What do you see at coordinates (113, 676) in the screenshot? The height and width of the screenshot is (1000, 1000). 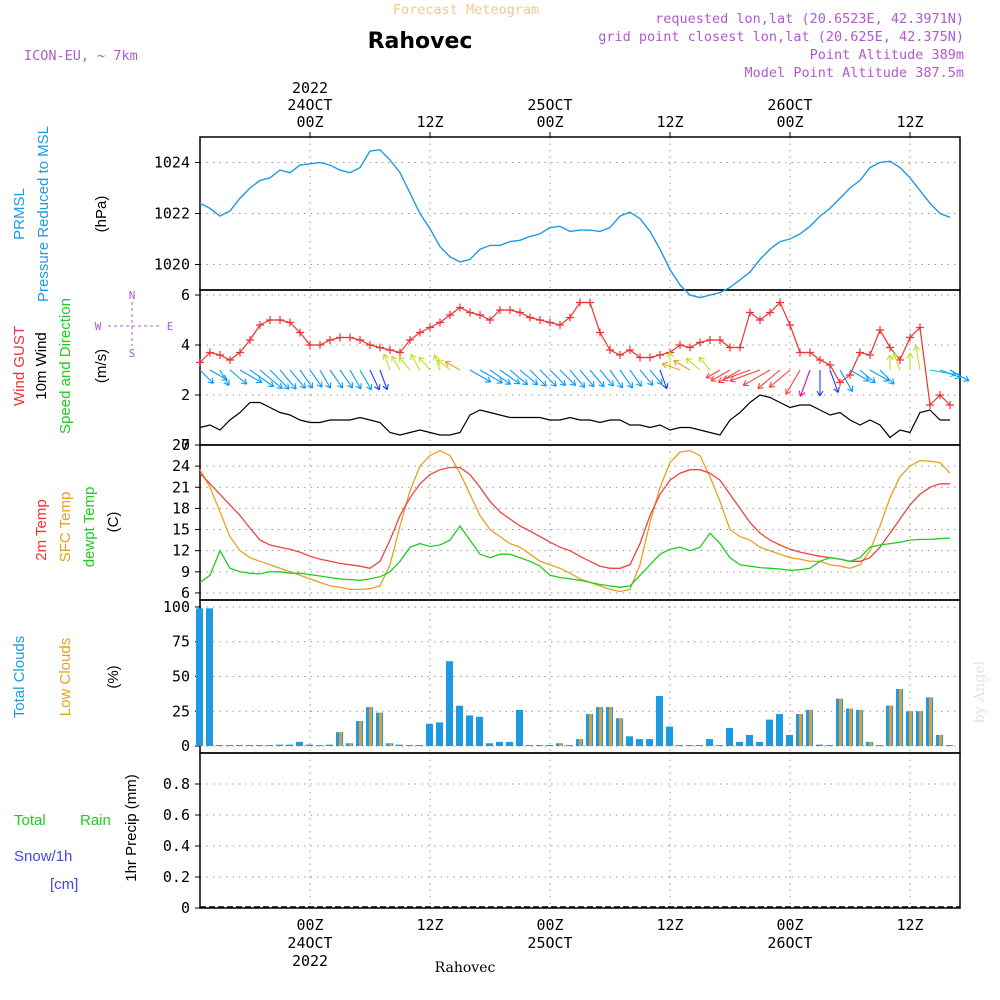 I see `cloud-unit-label: (%)` at bounding box center [113, 676].